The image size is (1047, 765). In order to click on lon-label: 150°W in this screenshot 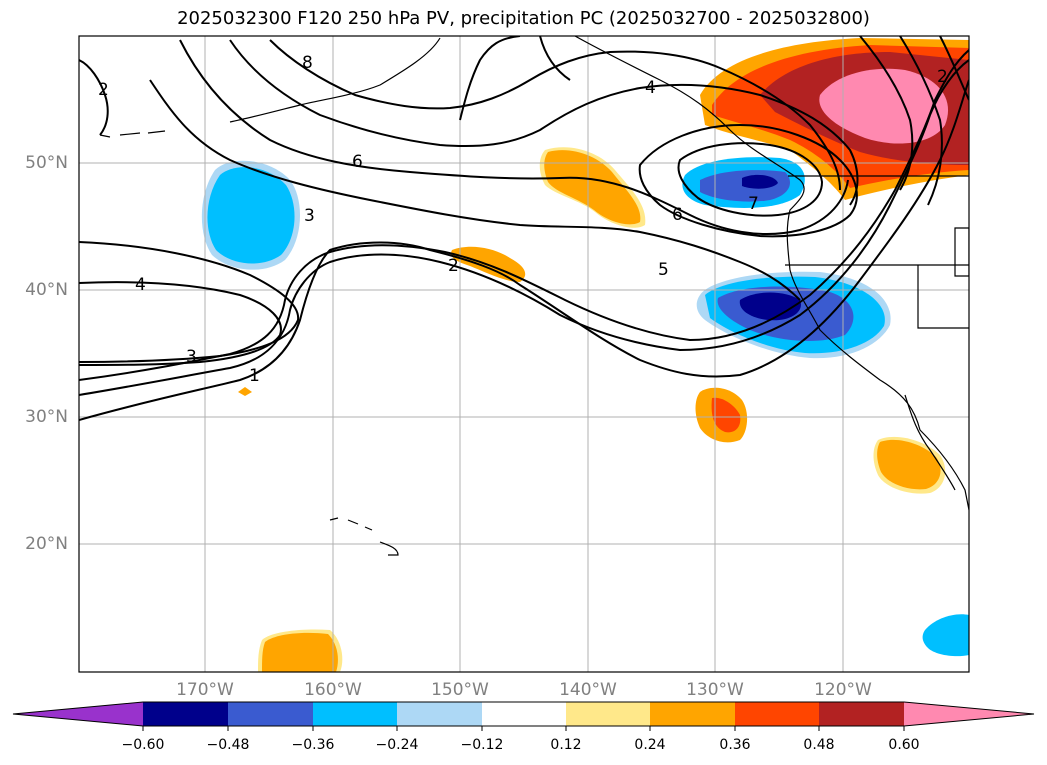, I will do `click(460, 690)`.